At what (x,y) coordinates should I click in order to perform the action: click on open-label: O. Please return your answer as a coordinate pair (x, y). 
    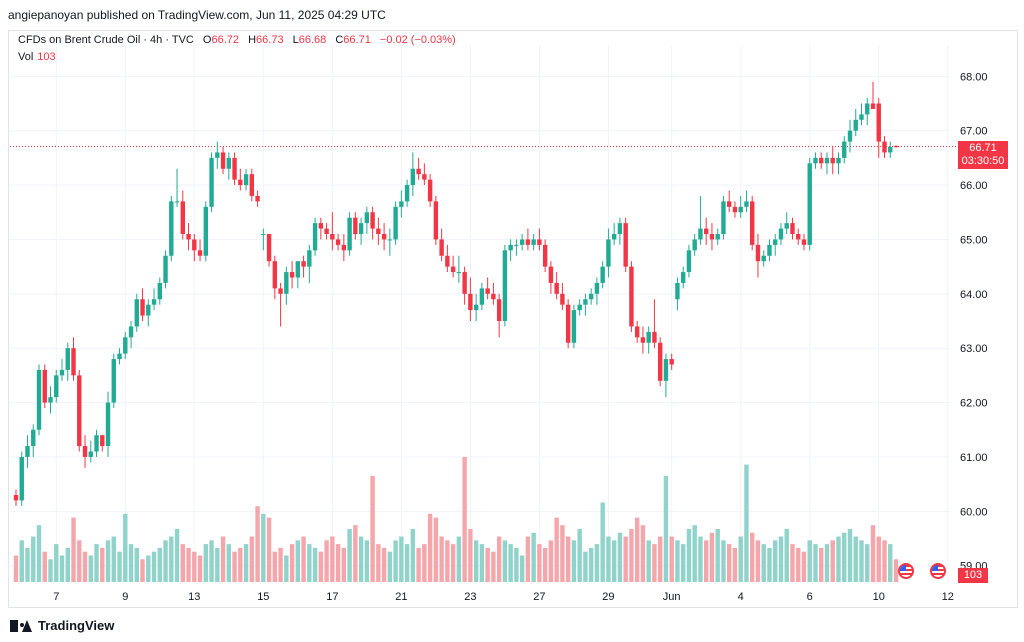
    Looking at the image, I should click on (207, 40).